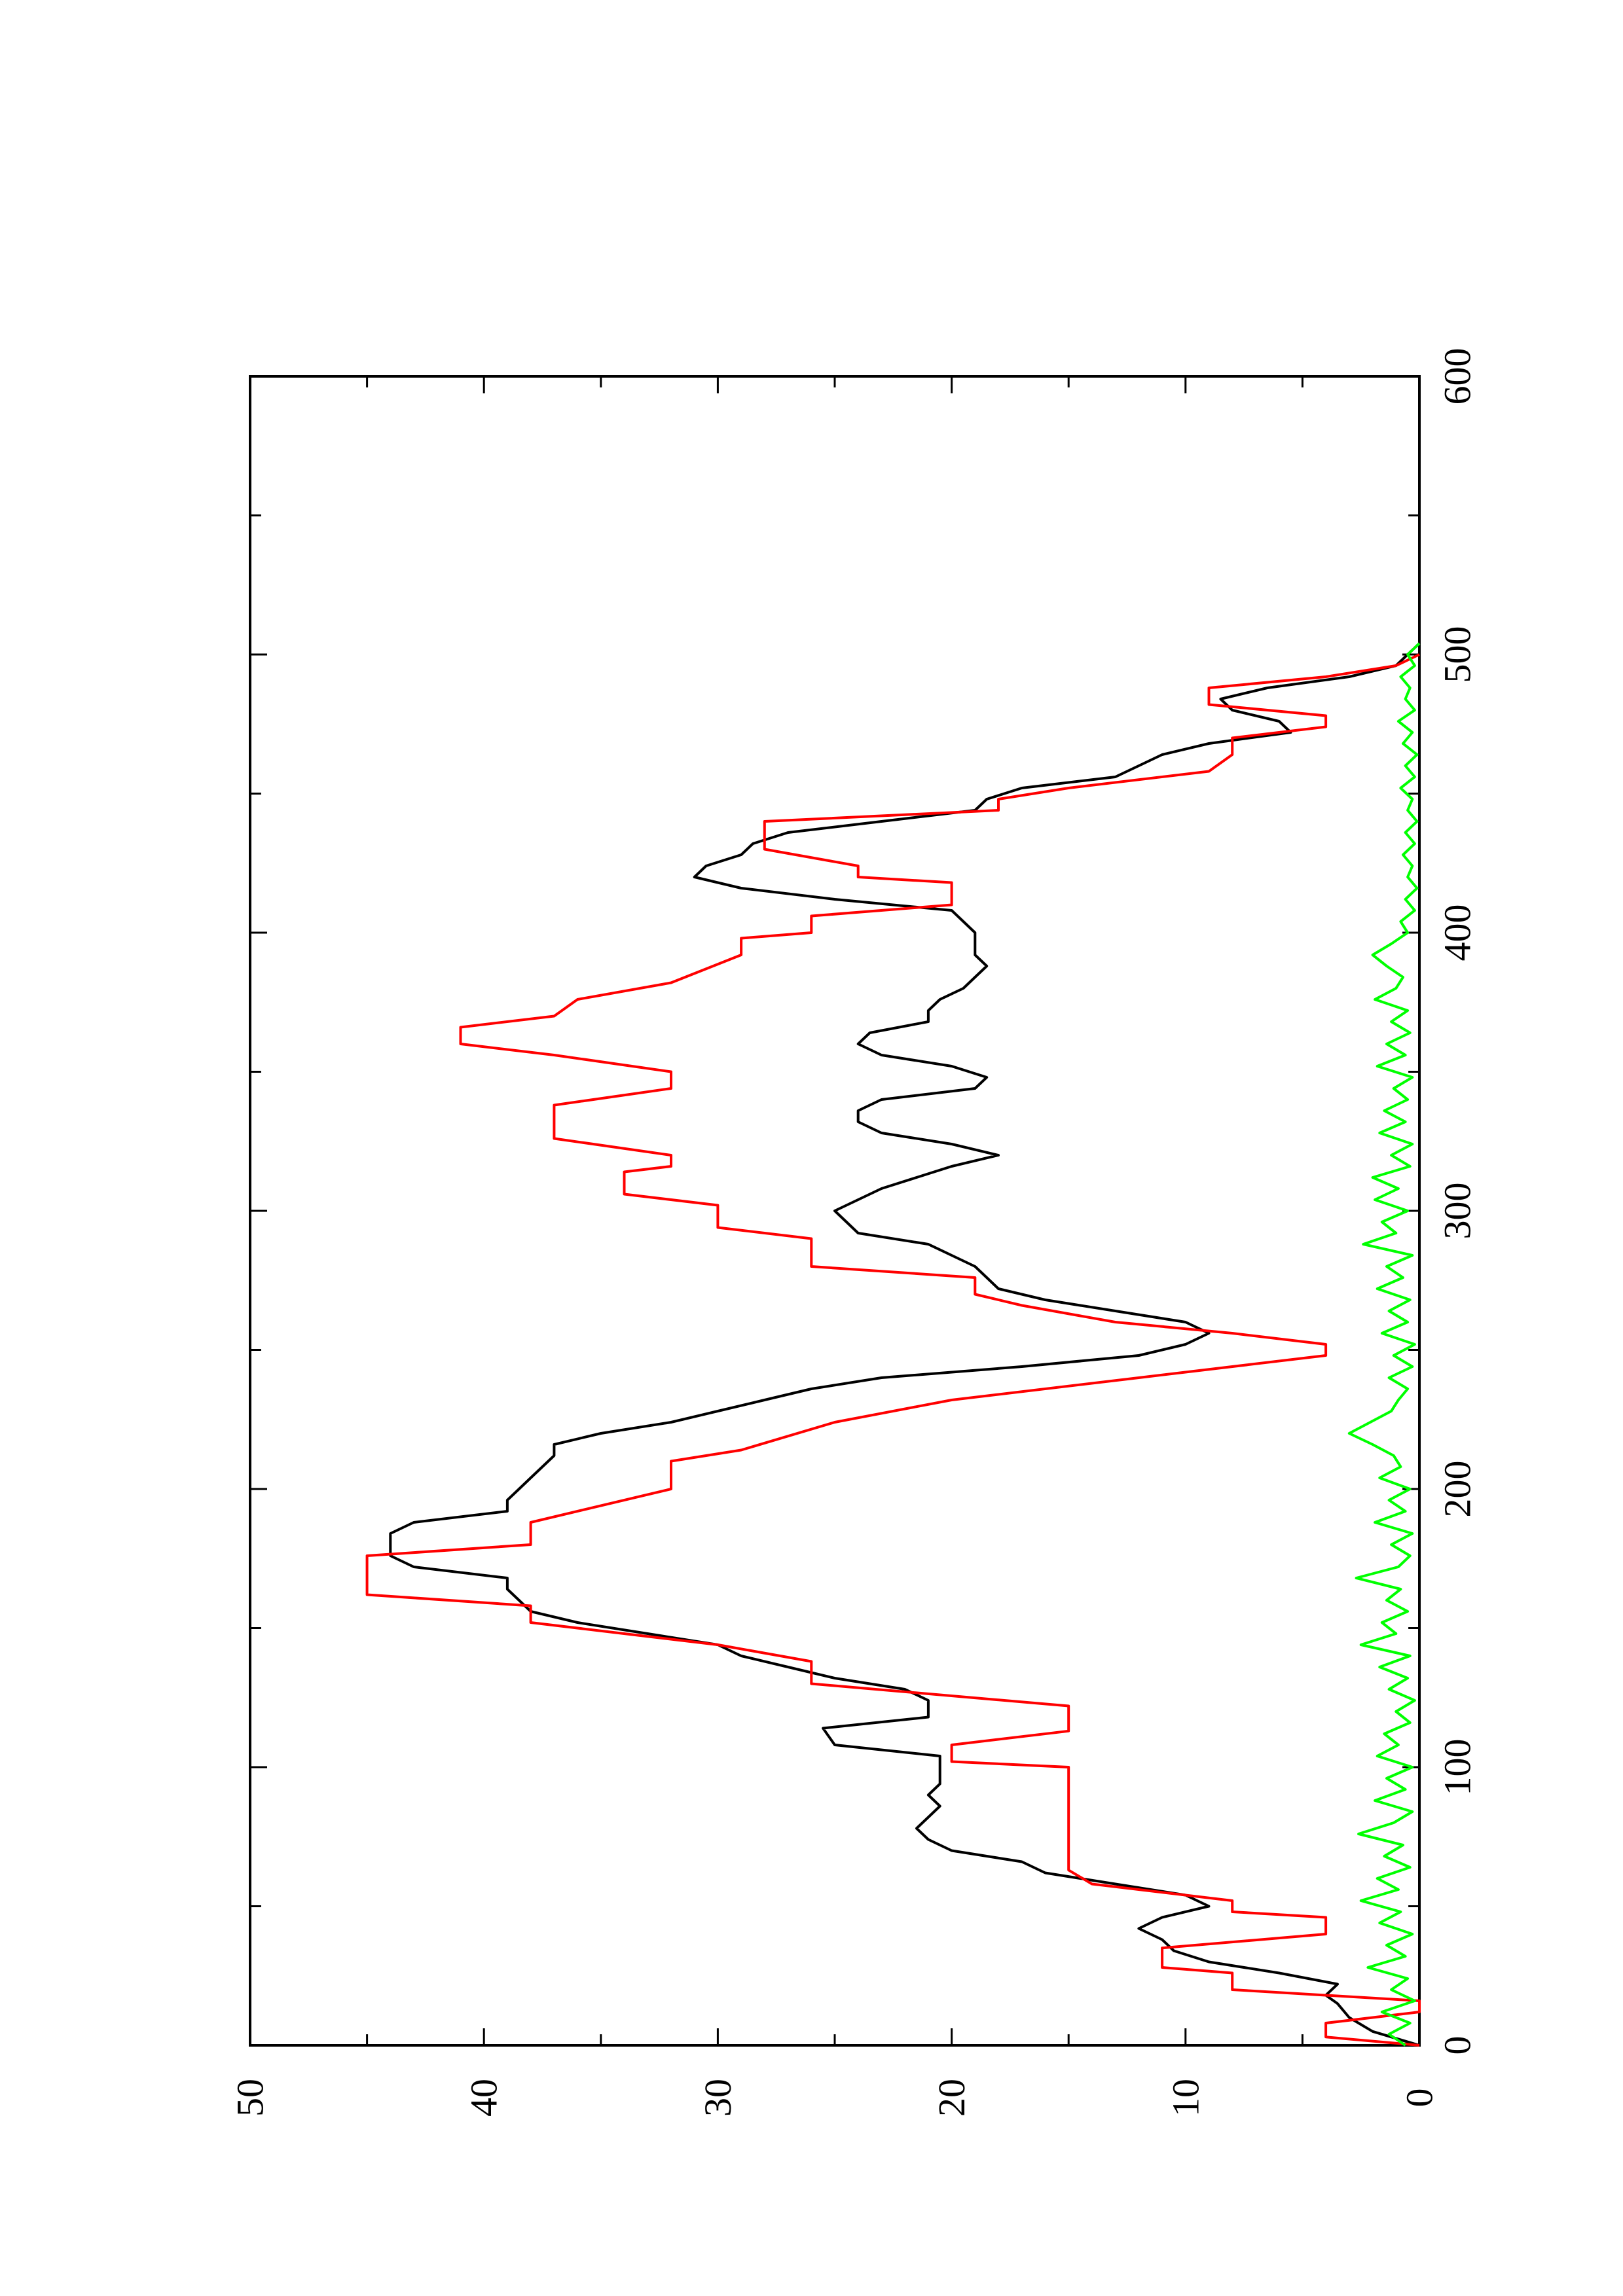 This screenshot has width=1623, height=2296. What do you see at coordinates (1457, 1489) in the screenshot?
I see `x-tick-label: 200` at bounding box center [1457, 1489].